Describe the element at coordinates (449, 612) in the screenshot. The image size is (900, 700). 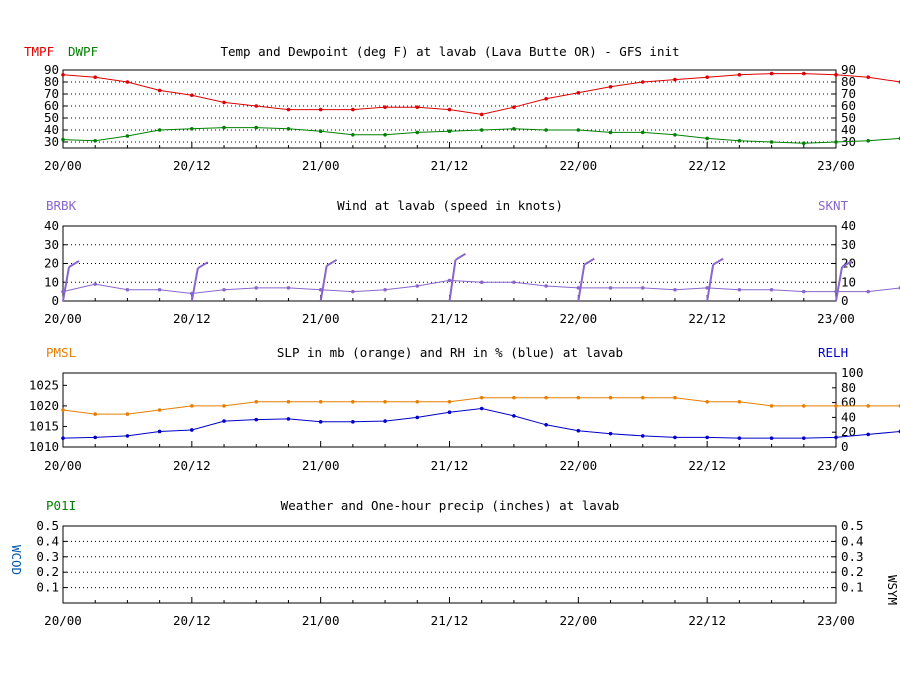
I see `precip-x-ticks: 20/00 20/12 21/00 21/12 22/00 22/12 23/00` at that location.